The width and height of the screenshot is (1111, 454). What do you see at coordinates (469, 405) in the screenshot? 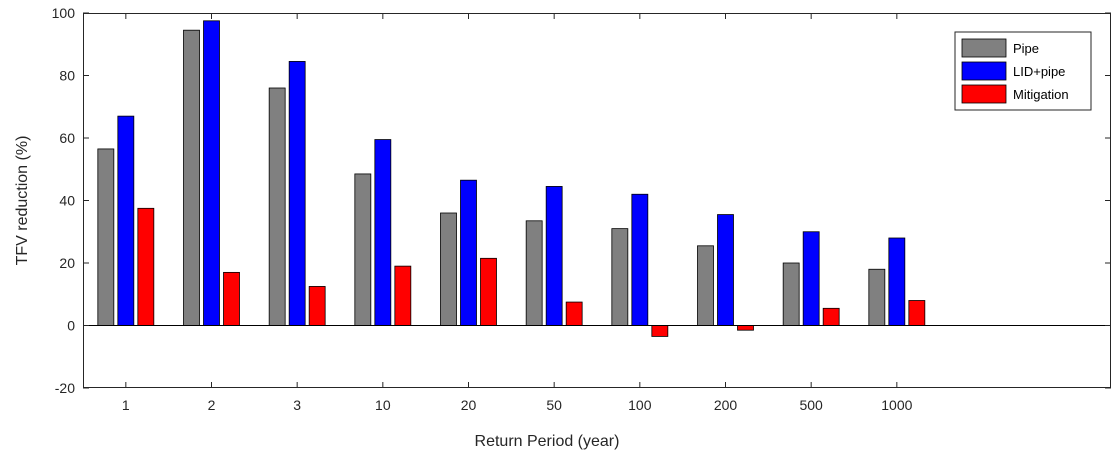
I see `x-tick-label: 20` at bounding box center [469, 405].